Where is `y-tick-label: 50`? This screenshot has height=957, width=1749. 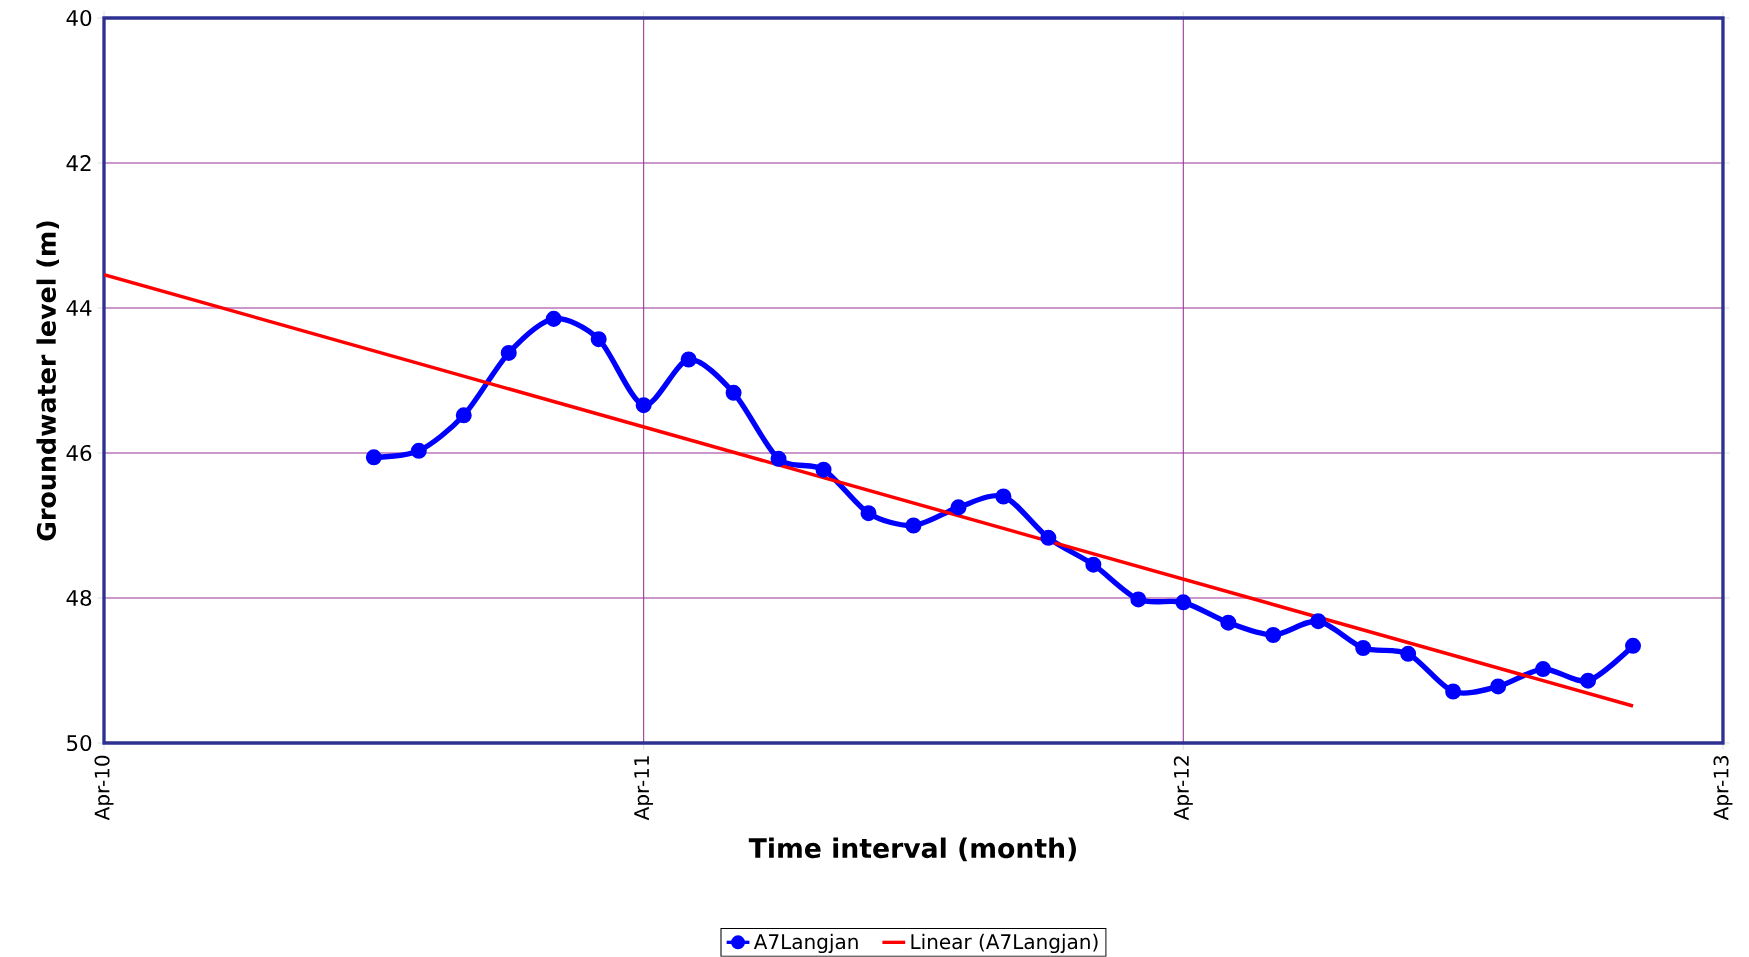 y-tick-label: 50 is located at coordinates (79, 743).